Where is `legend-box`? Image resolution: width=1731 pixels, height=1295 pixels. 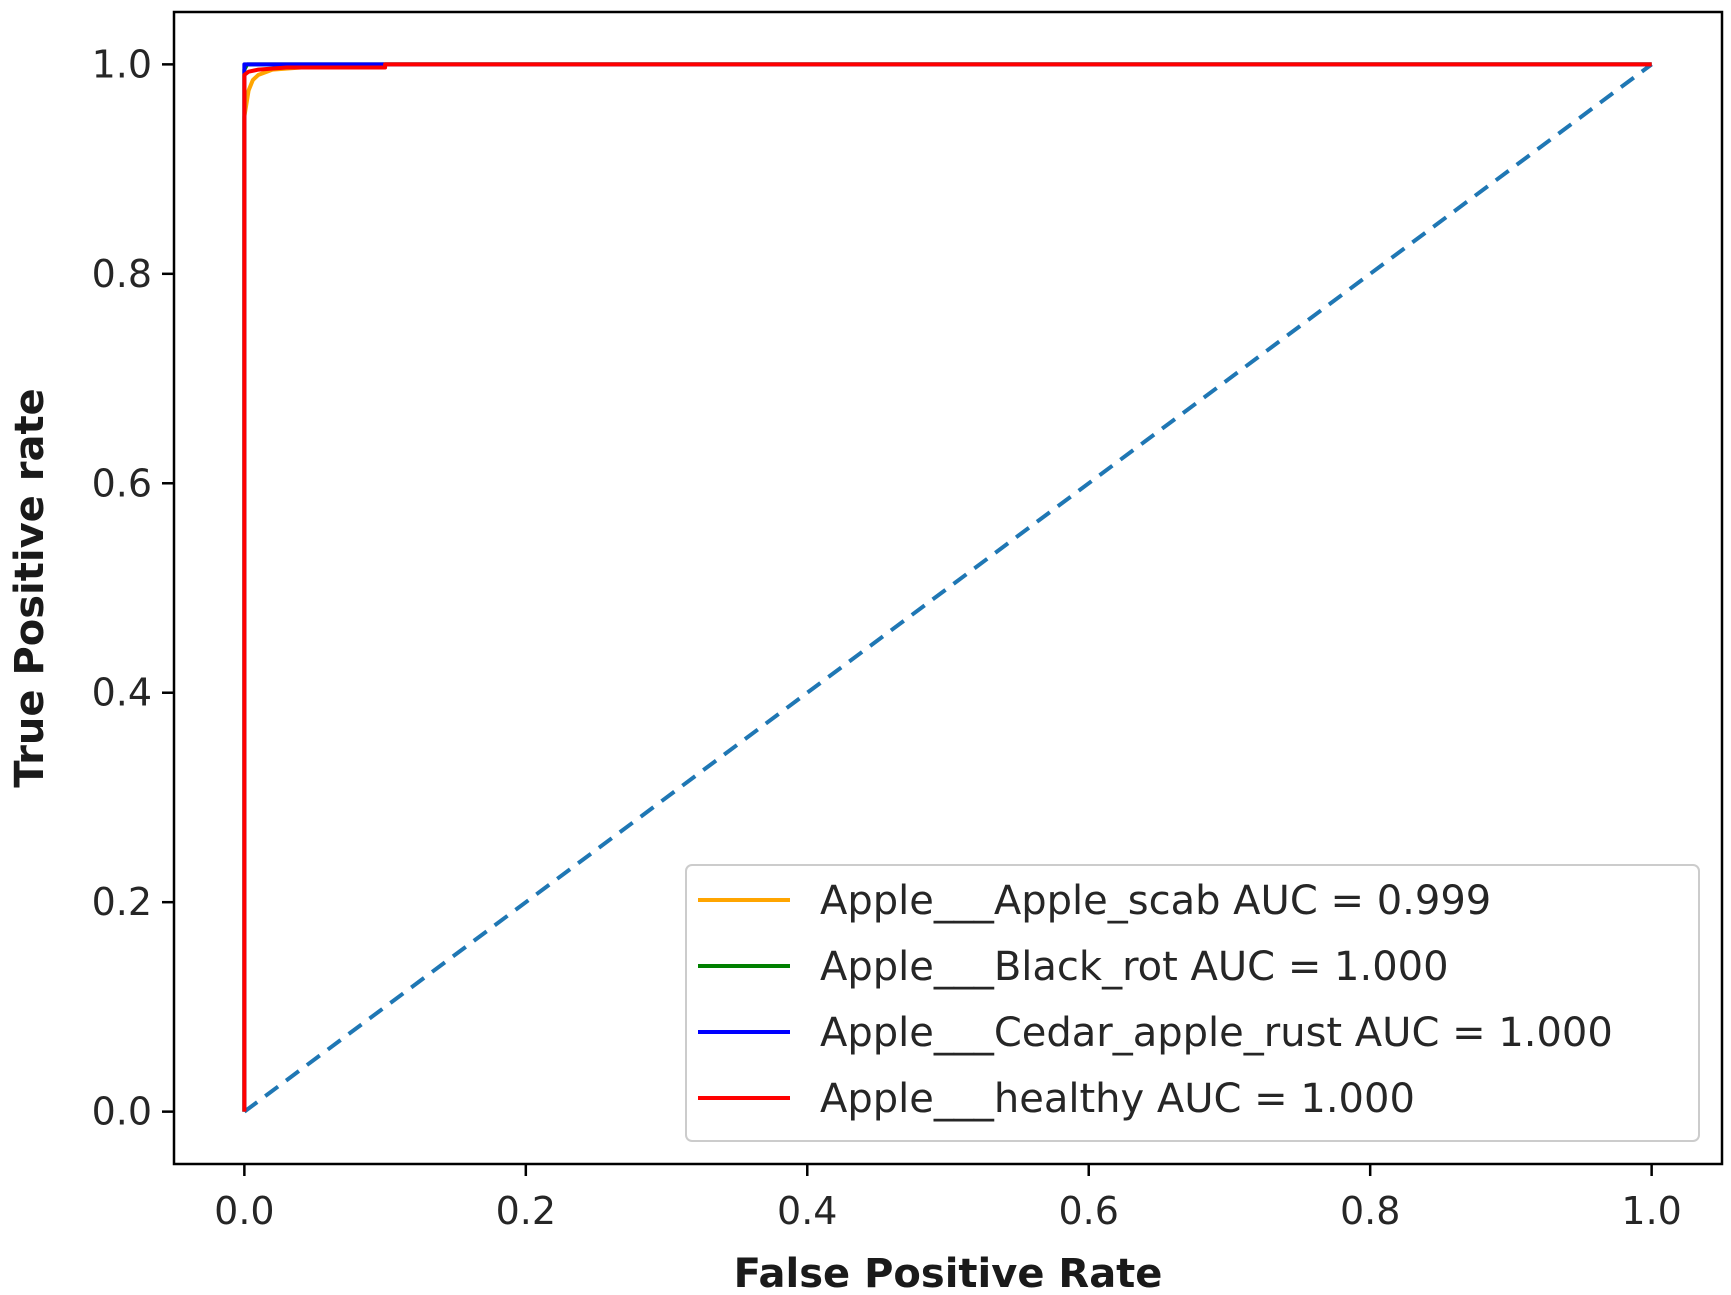 legend-box is located at coordinates (1192, 1003).